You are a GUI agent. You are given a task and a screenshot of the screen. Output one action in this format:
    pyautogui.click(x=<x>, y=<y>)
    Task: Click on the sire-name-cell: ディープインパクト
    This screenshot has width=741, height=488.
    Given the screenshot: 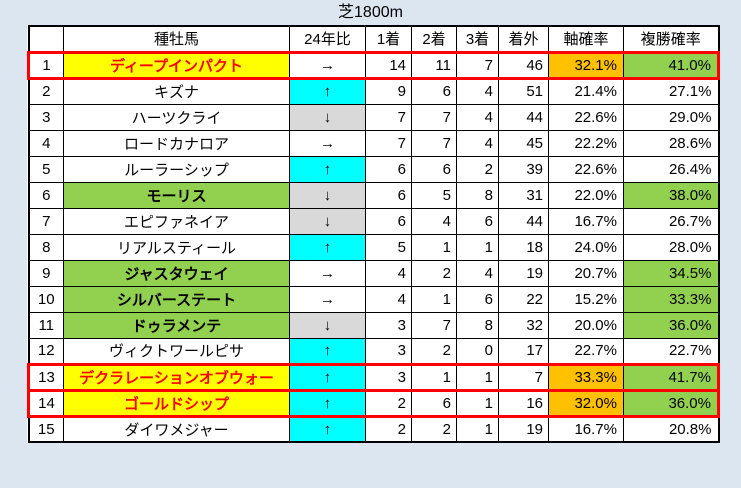 What is the action you would take?
    pyautogui.click(x=176, y=65)
    